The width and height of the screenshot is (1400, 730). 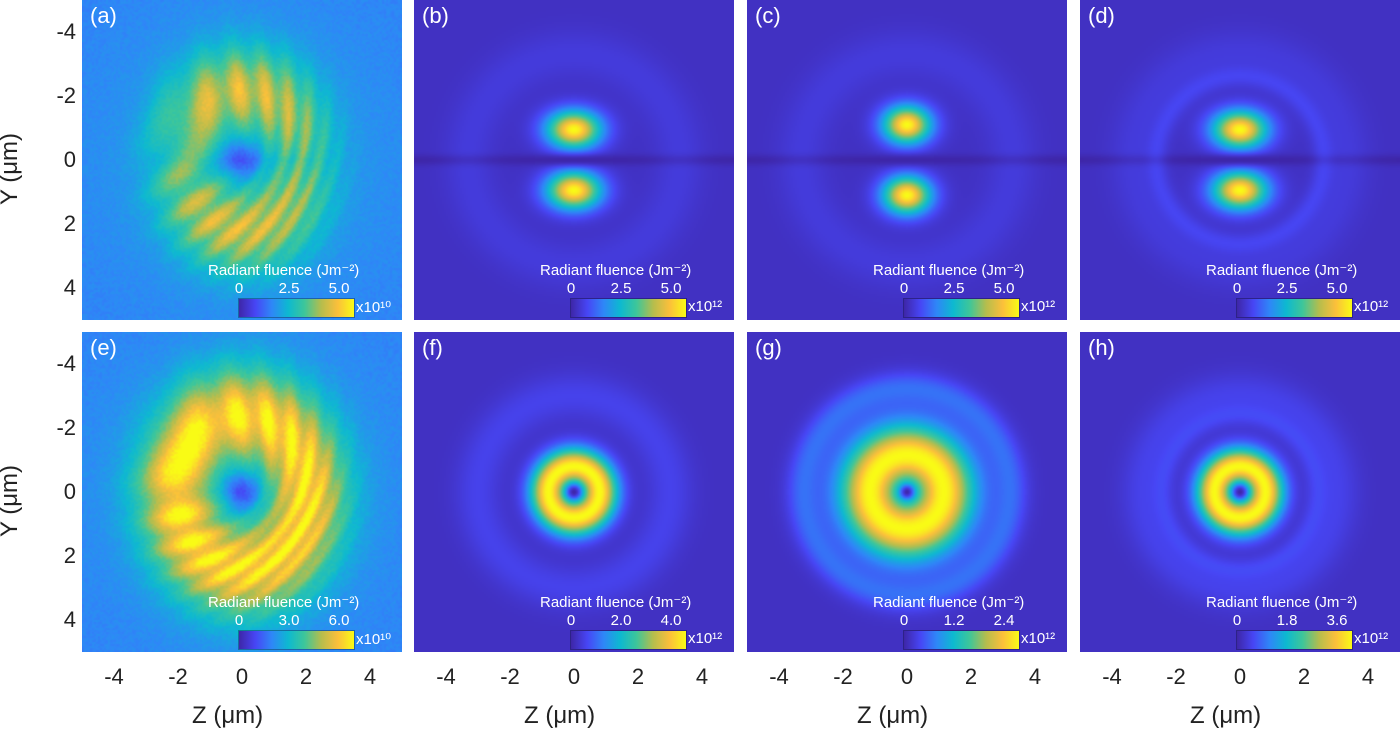 I want to click on colorbar-tick-label: 6.0, so click(x=339, y=620).